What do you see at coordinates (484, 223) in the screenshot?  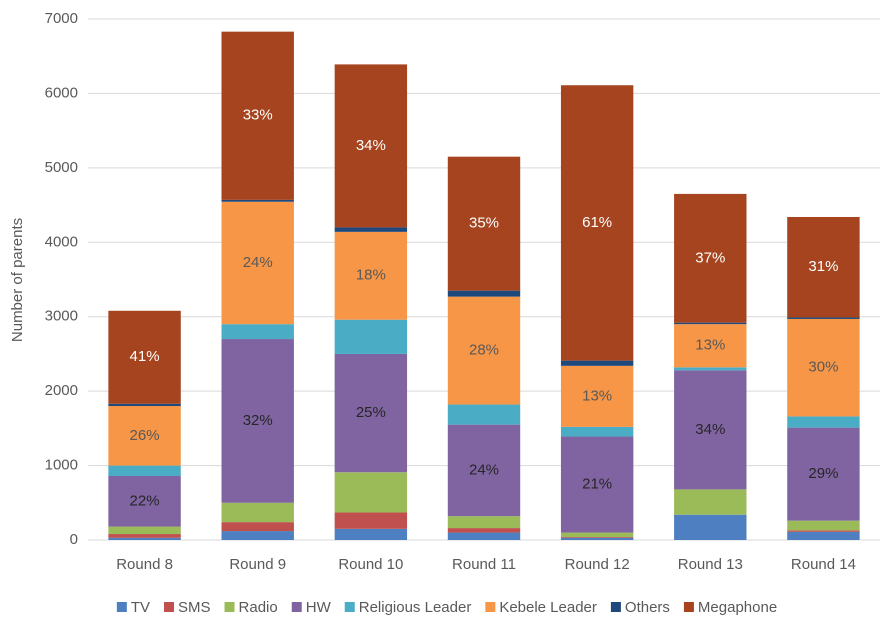 I see `data-label: 35%` at bounding box center [484, 223].